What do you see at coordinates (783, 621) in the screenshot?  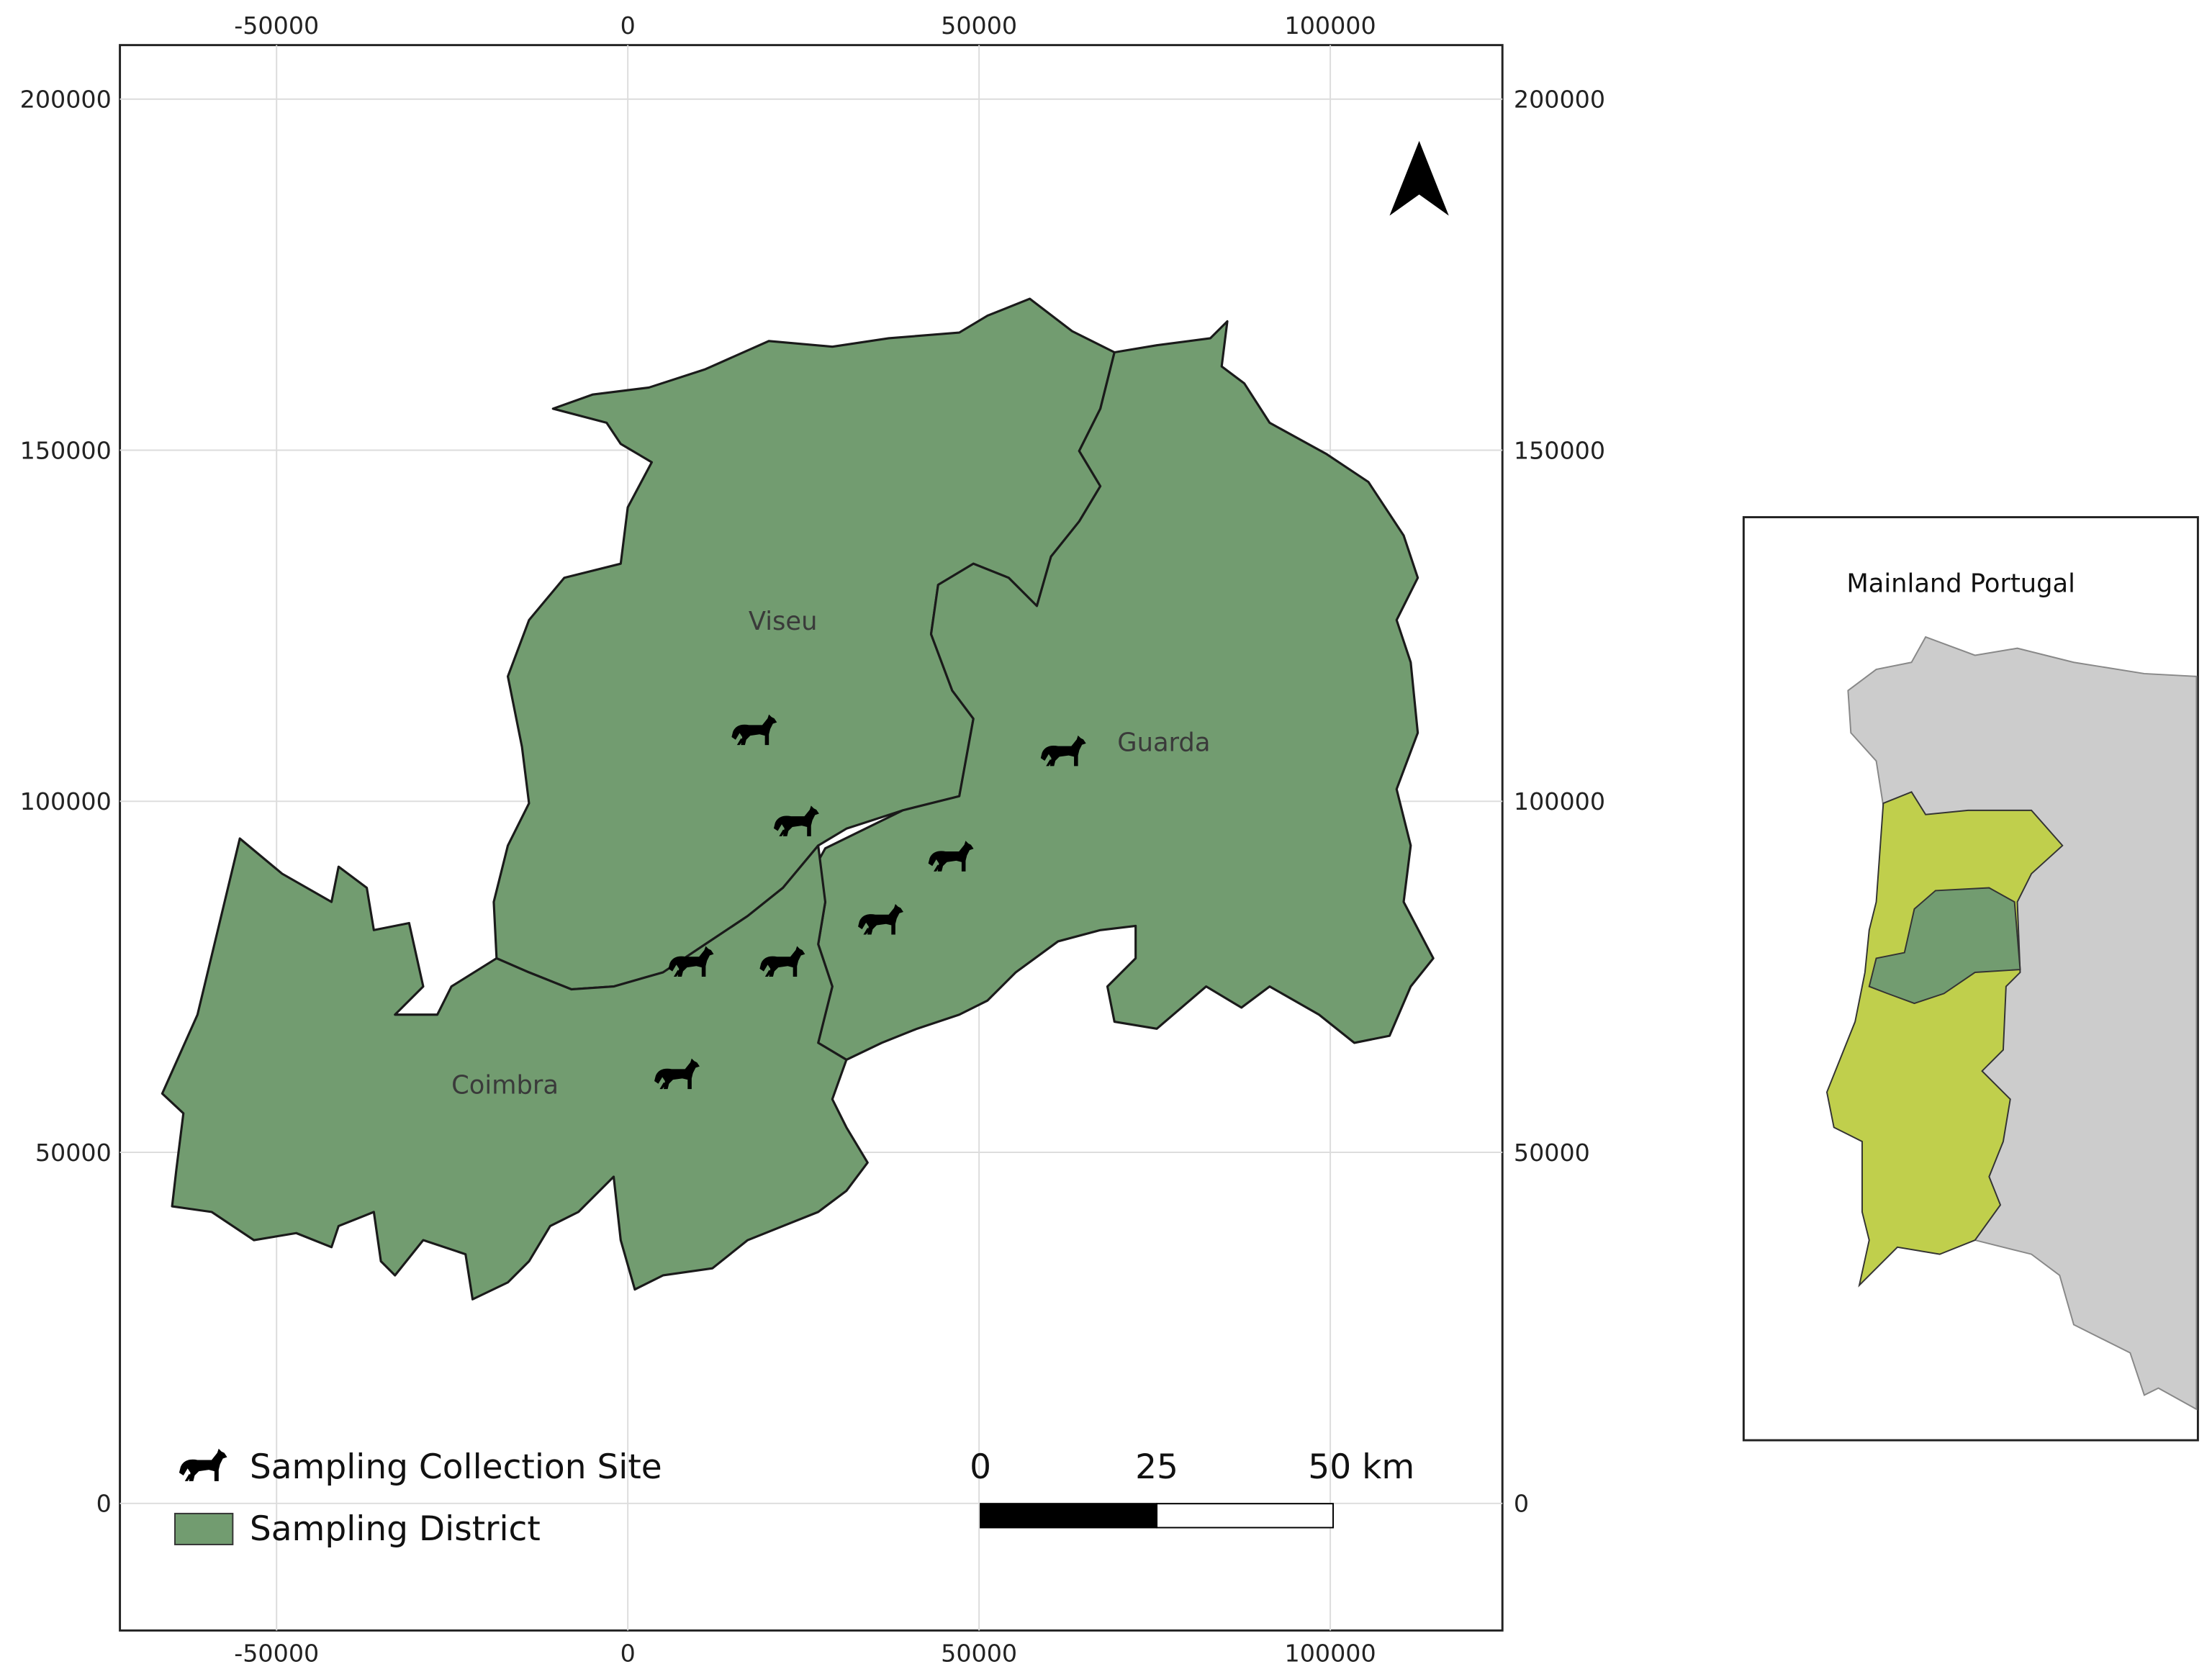 I see `district-label: Viseu` at bounding box center [783, 621].